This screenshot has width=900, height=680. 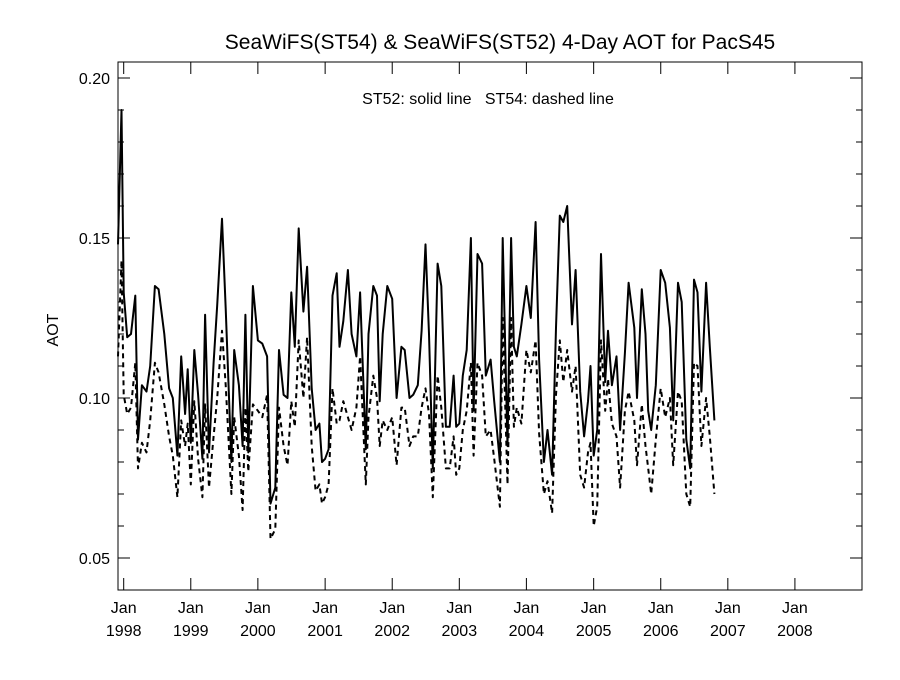 What do you see at coordinates (94, 79) in the screenshot?
I see `y-tick-label: 0.20` at bounding box center [94, 79].